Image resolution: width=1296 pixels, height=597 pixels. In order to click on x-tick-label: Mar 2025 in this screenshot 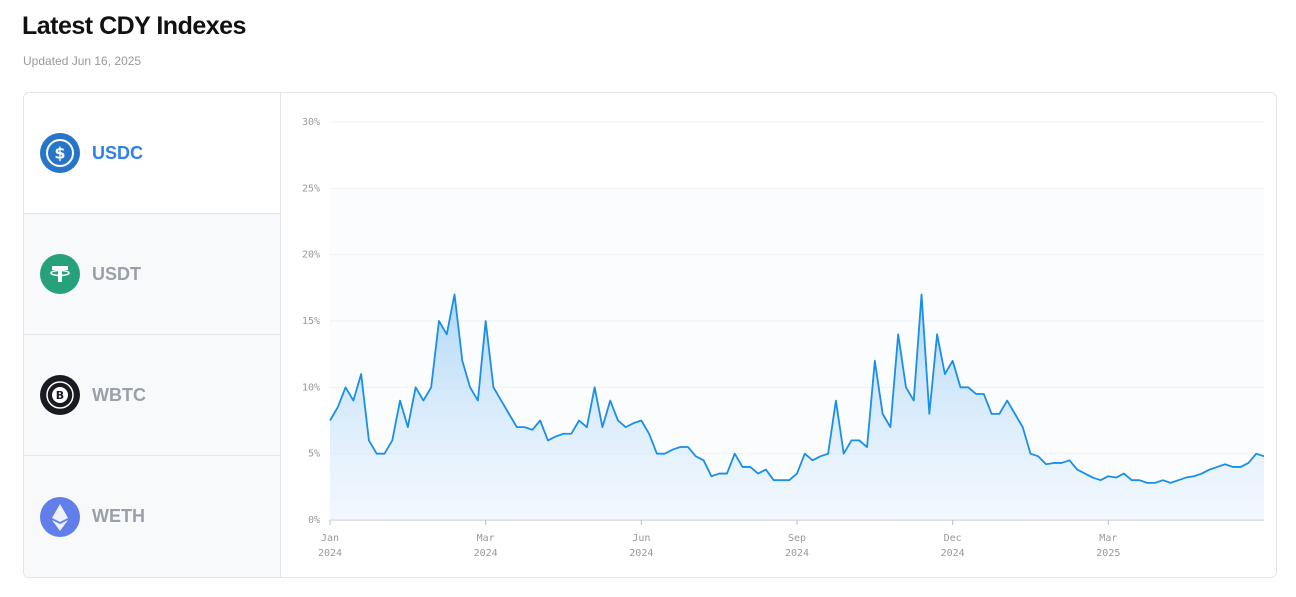, I will do `click(1108, 546)`.